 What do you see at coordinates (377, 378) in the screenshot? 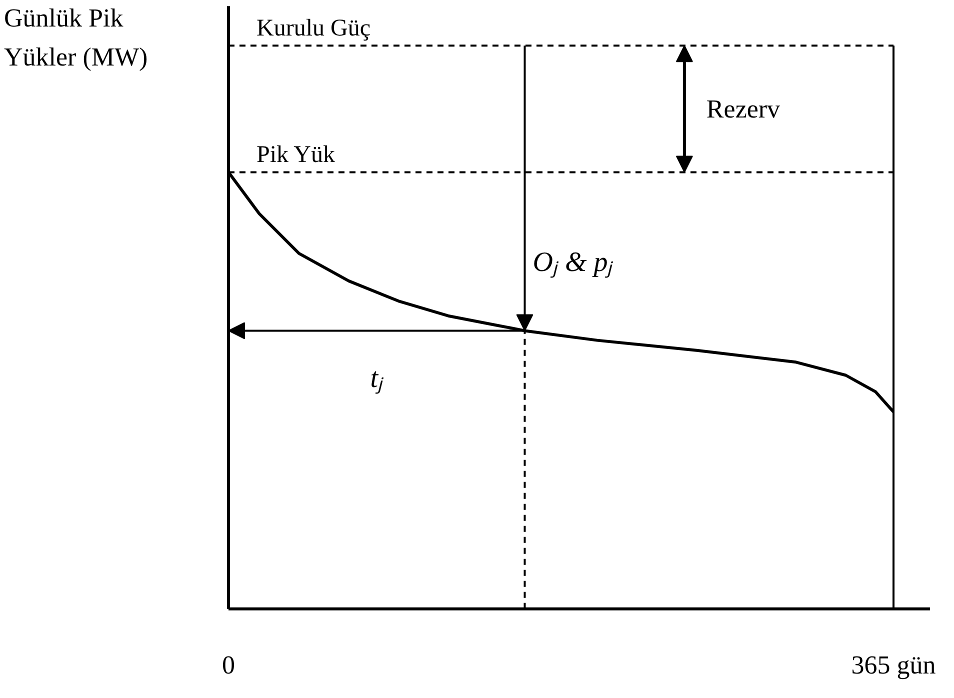
I see `annotation: tⱼ` at bounding box center [377, 378].